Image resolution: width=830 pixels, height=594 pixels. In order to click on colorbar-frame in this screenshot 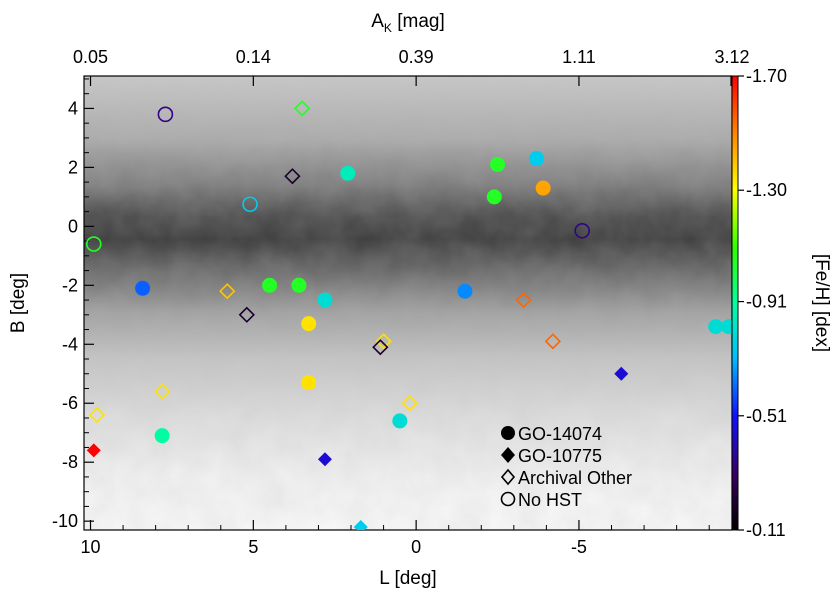, I will do `click(735, 303)`.